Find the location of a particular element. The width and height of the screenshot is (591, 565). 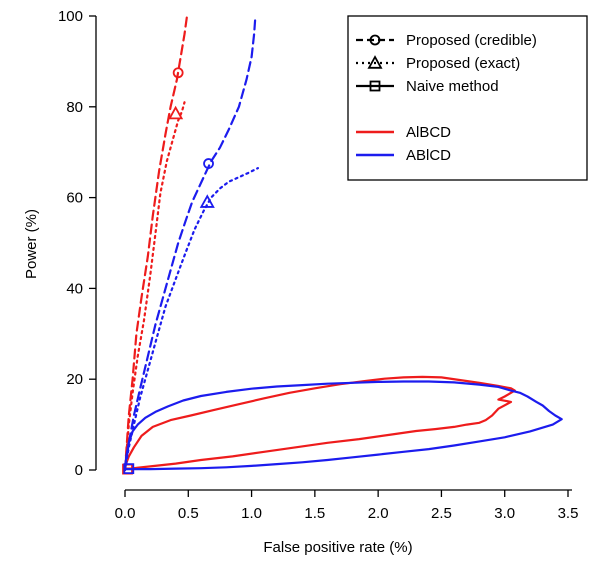

y-tick-label: 100 is located at coordinates (70, 16).